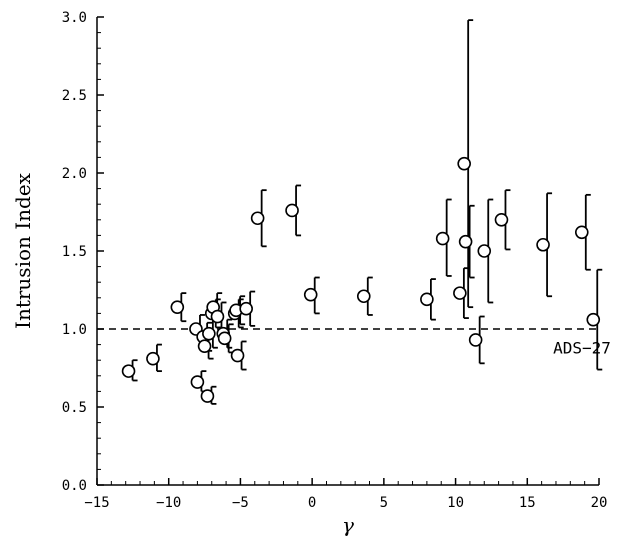  Describe the element at coordinates (74, 252) in the screenshot. I see `y-tick-label: 1.5` at that location.